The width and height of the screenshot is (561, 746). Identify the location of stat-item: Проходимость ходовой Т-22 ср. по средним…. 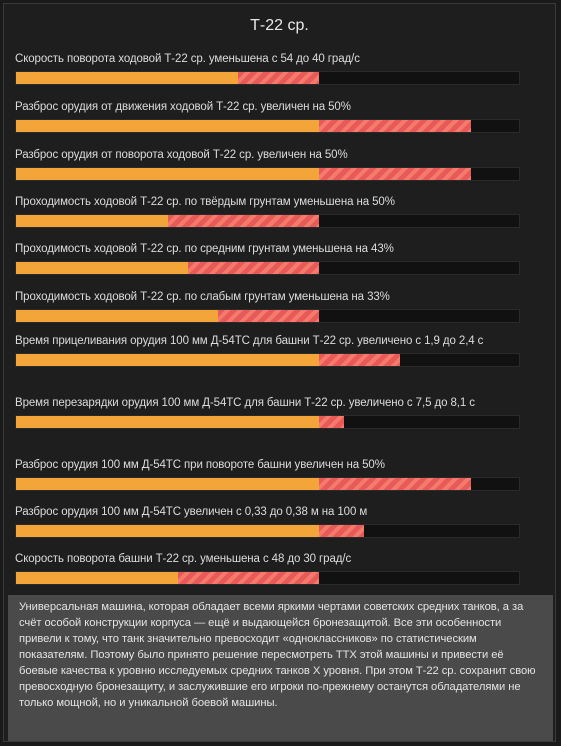
(270, 258).